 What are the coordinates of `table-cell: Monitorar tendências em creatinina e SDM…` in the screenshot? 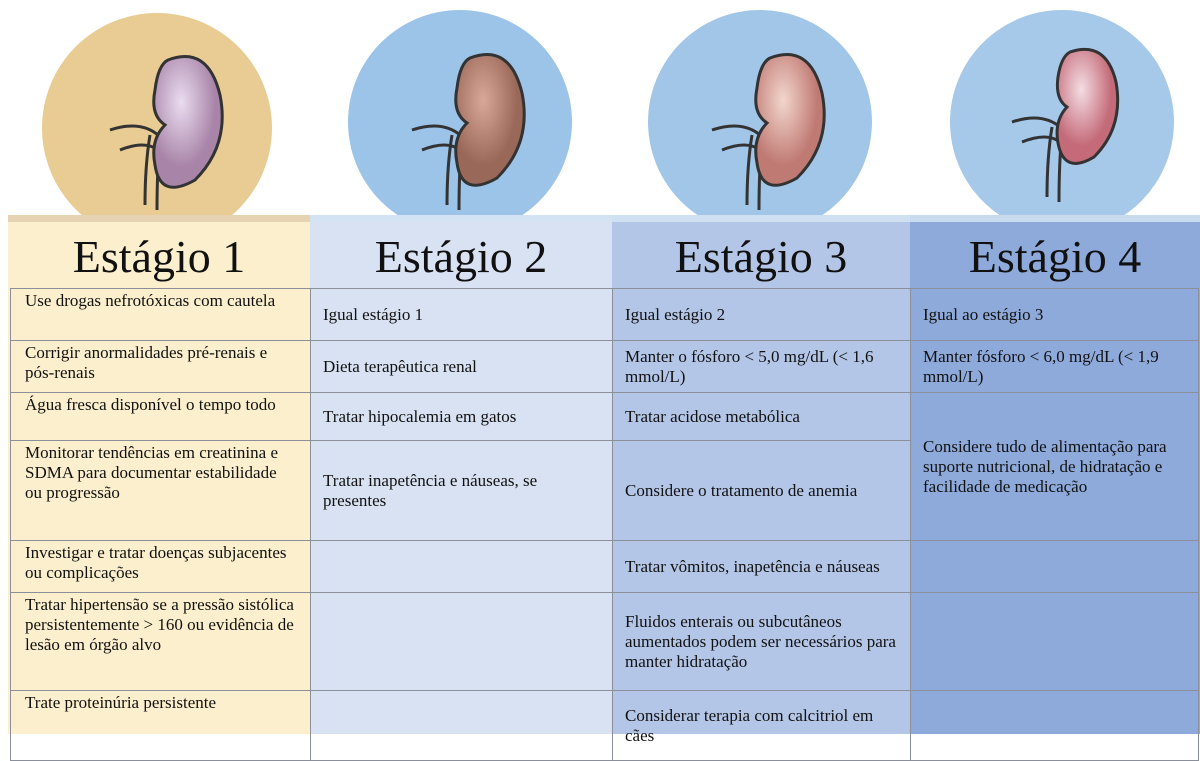 It's located at (160, 490).